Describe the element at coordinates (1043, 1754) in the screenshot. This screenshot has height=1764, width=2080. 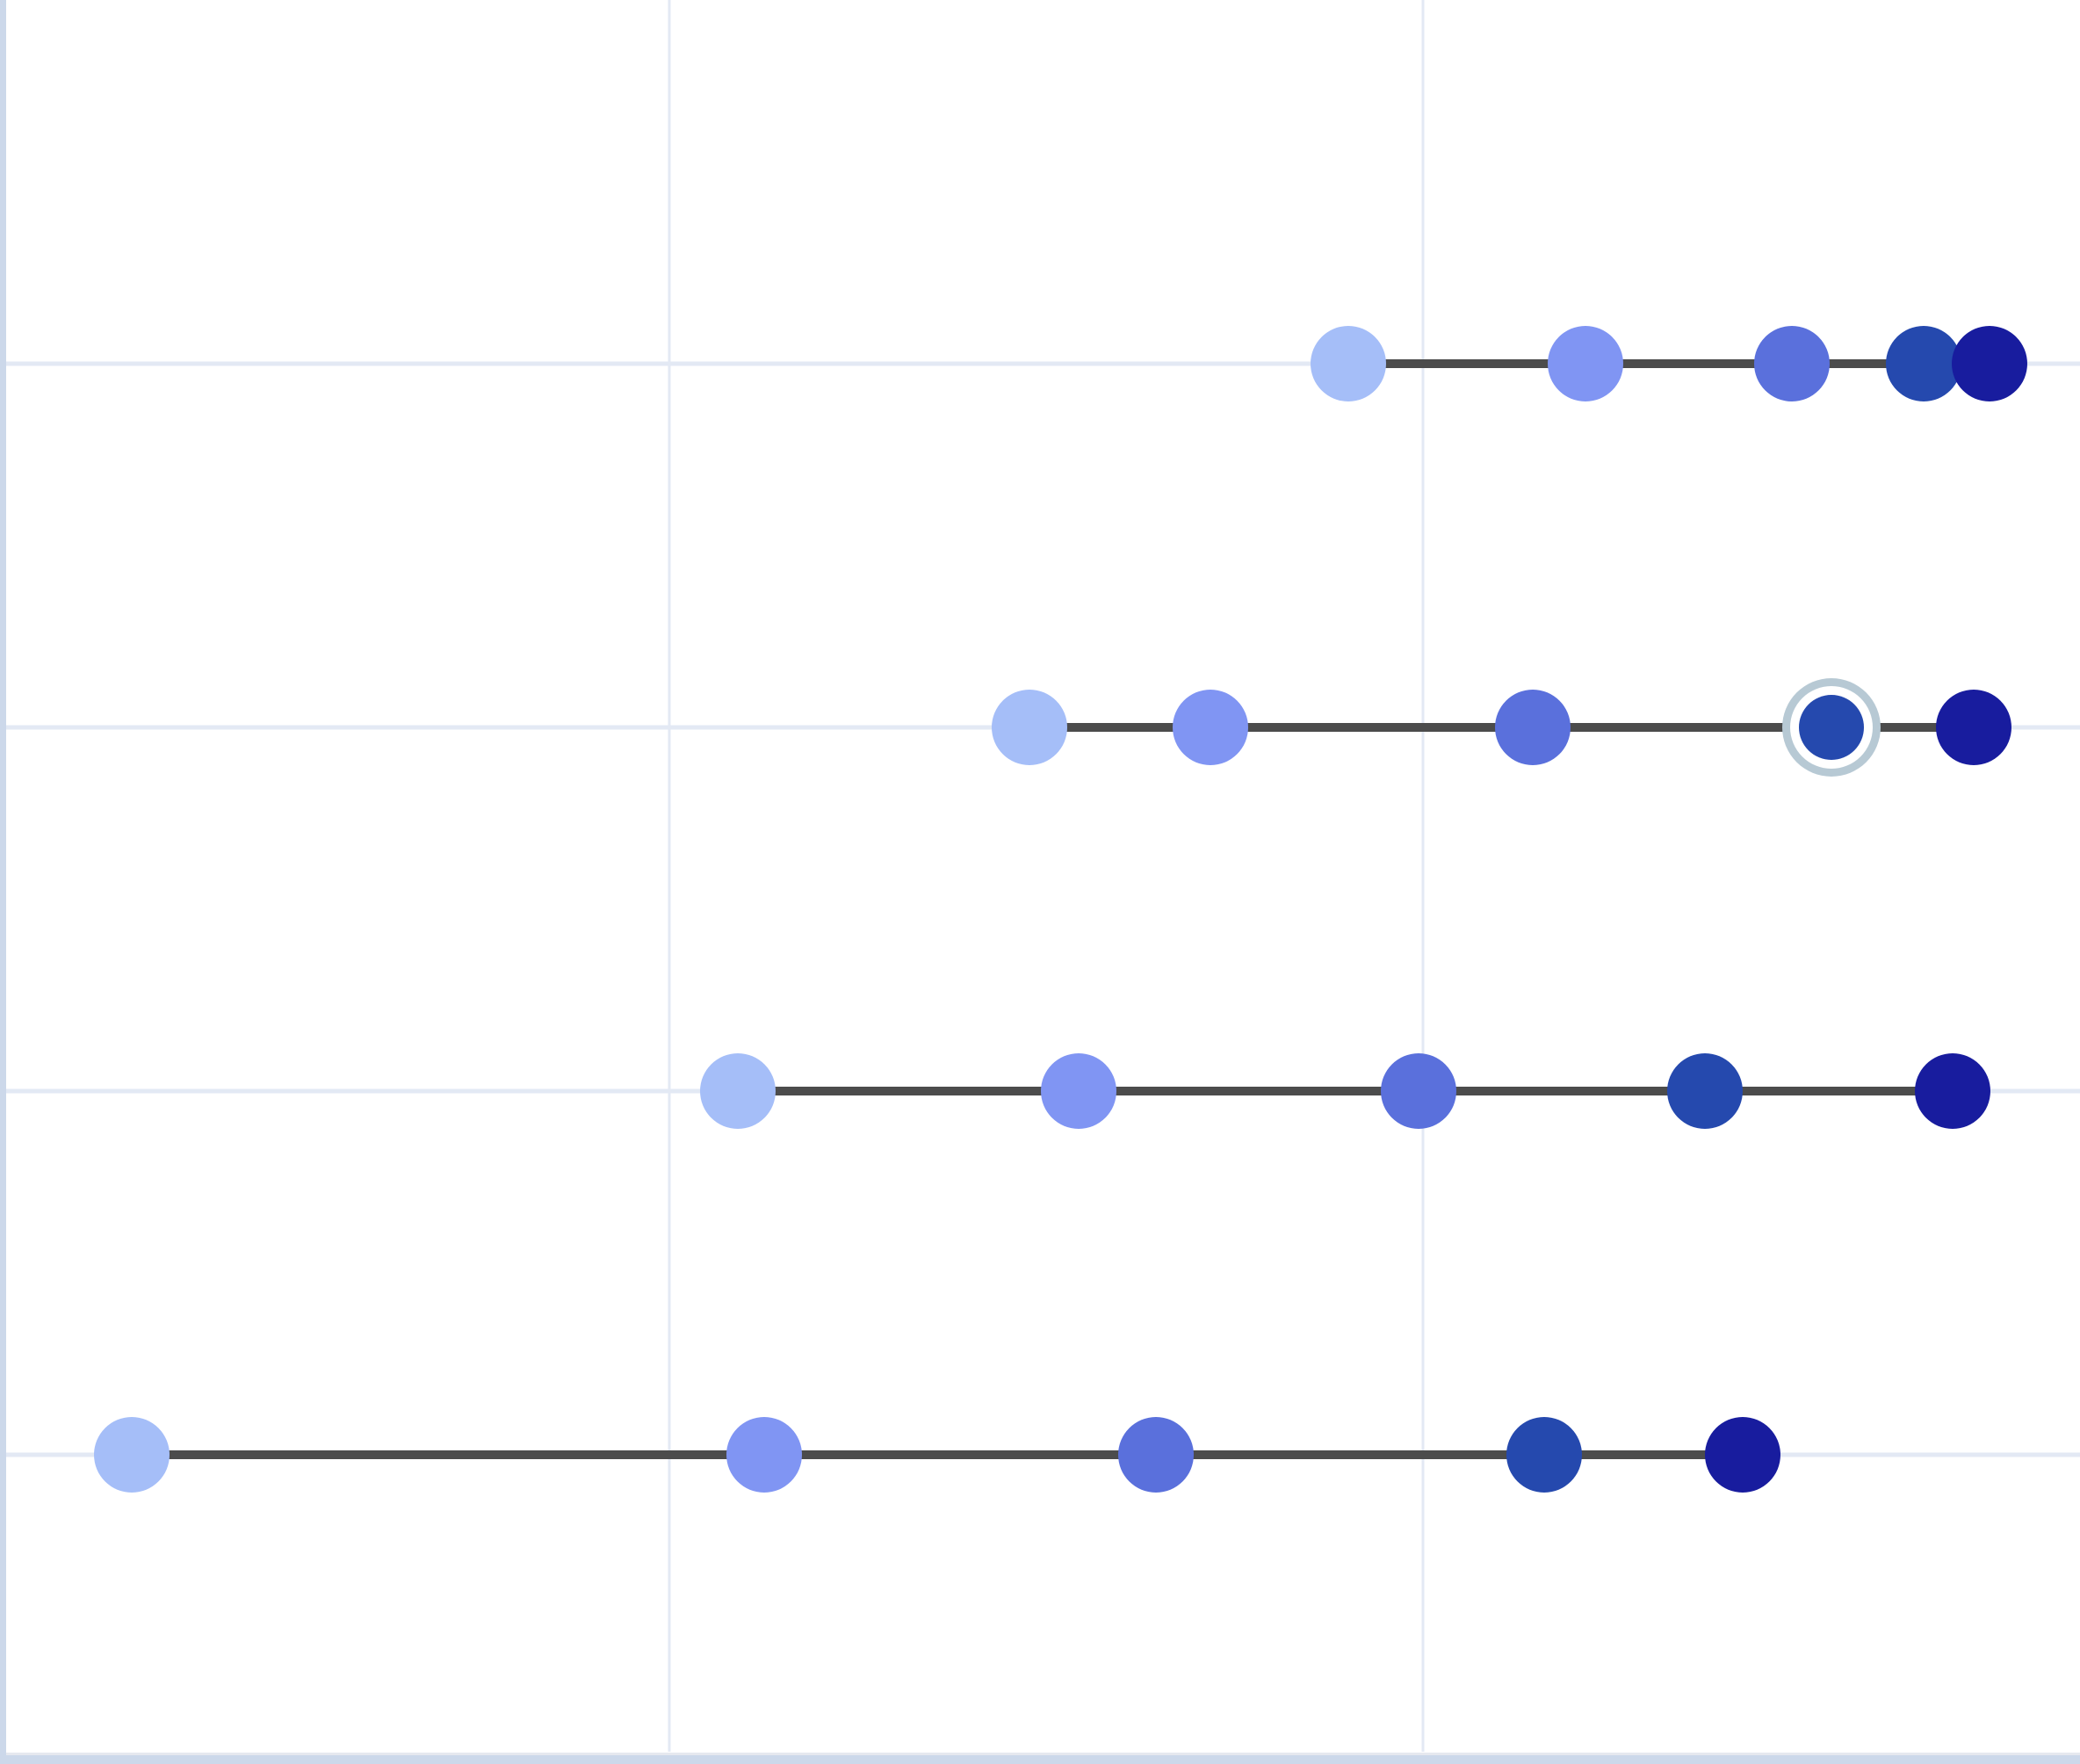
I see `axis-baseline` at that location.